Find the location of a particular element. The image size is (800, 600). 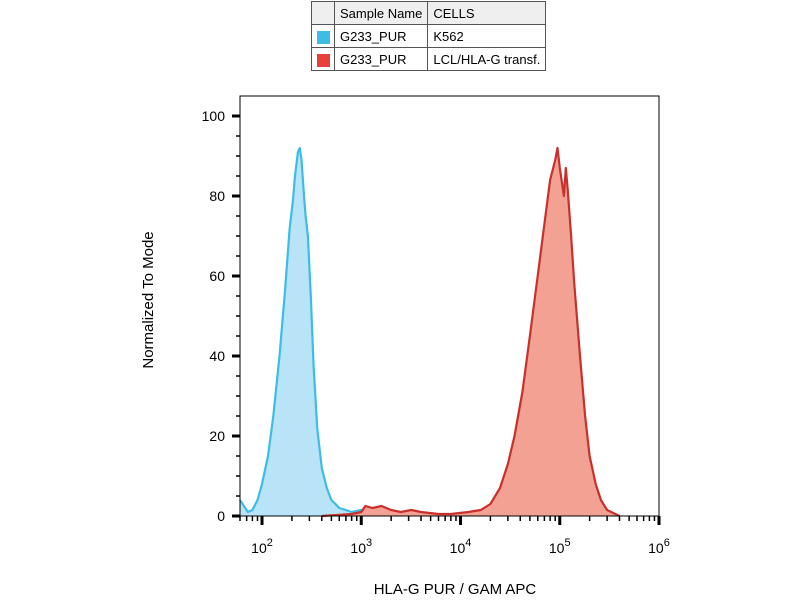

legend-row-lcl: G233_PUR LCL/HLA-G transf. is located at coordinates (429, 59).